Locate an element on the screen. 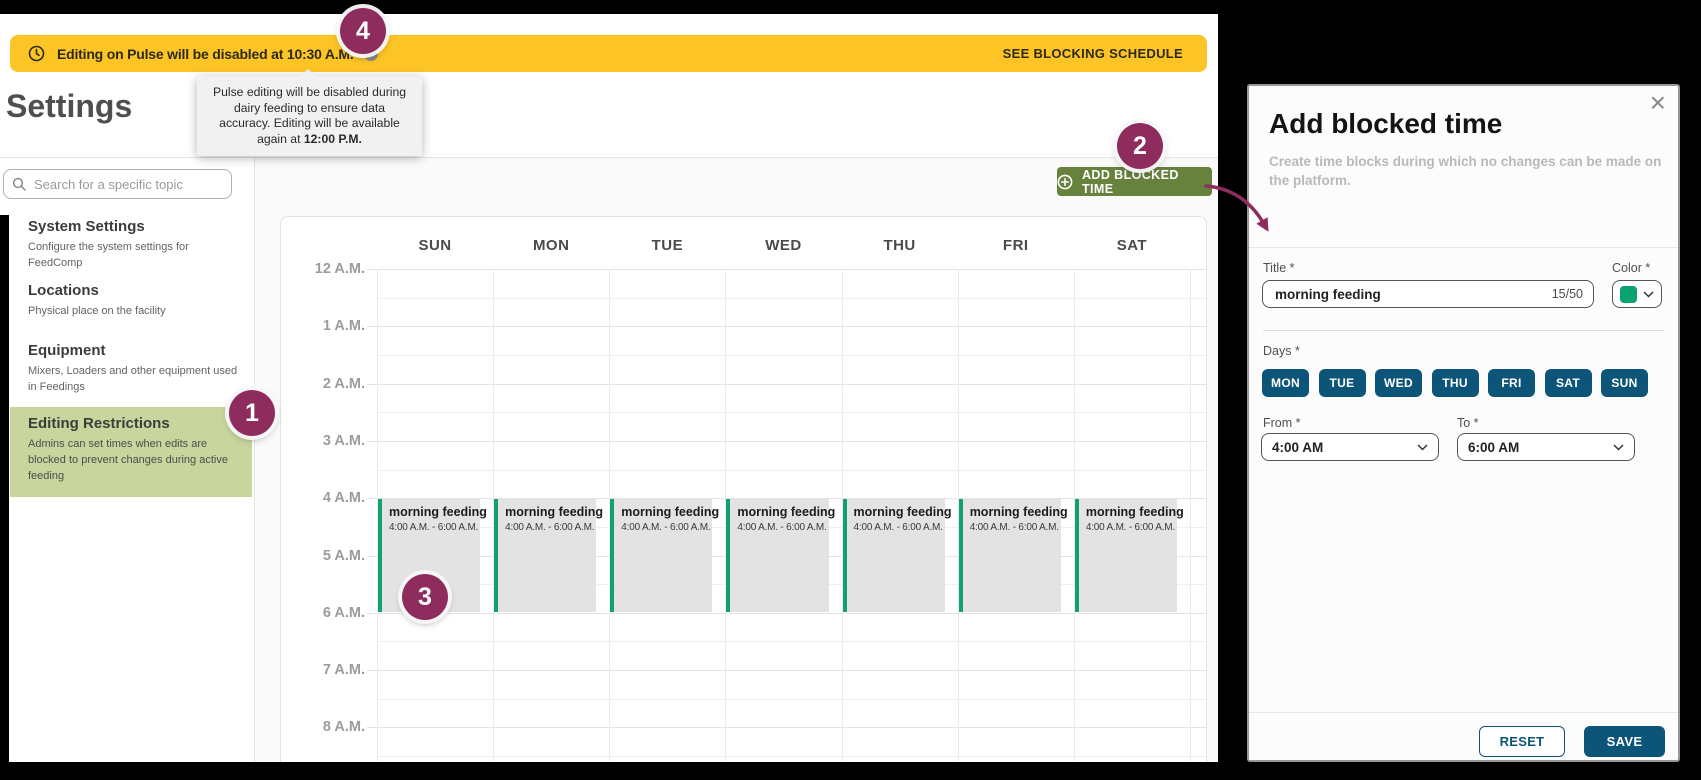 The width and height of the screenshot is (1701, 780). search-input is located at coordinates (126, 184).